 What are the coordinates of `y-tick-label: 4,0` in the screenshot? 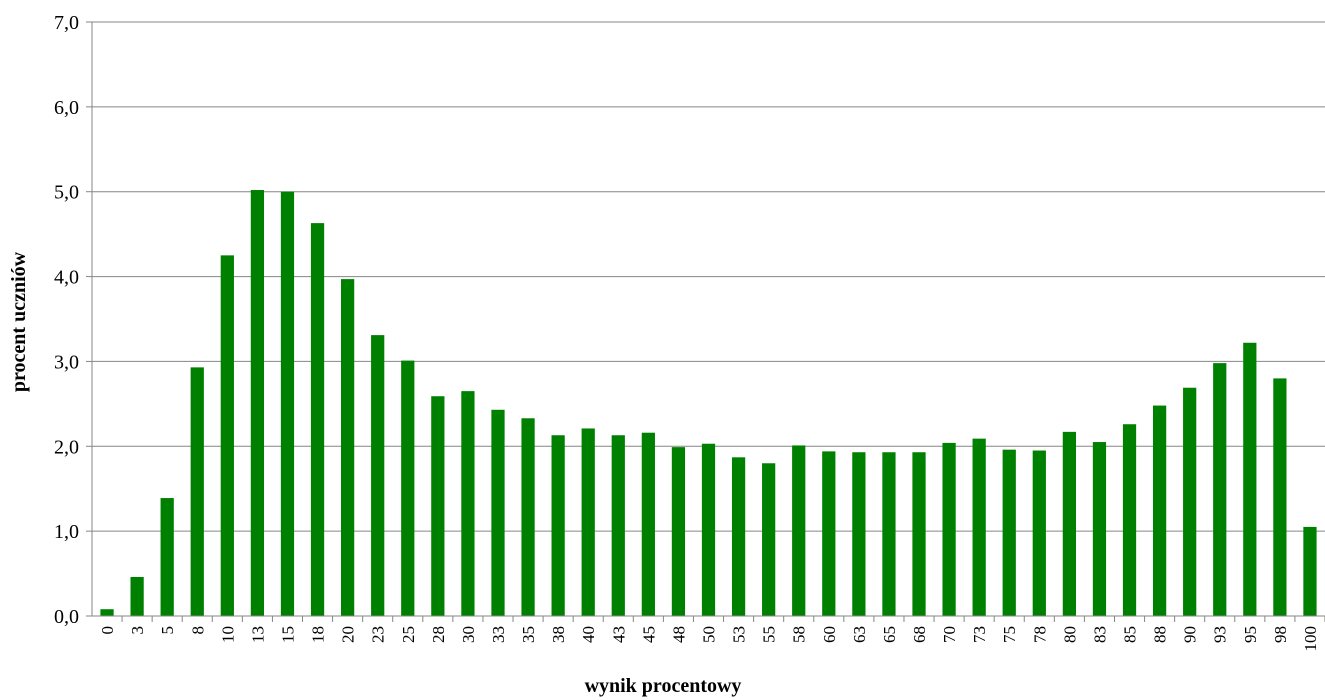 It's located at (66, 278).